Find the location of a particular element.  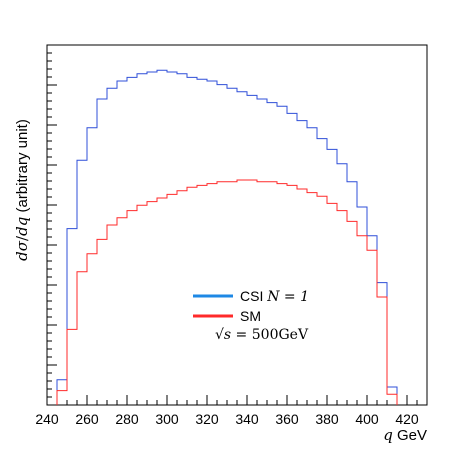

energy-annotation-value: 500GeV is located at coordinates (280, 335).